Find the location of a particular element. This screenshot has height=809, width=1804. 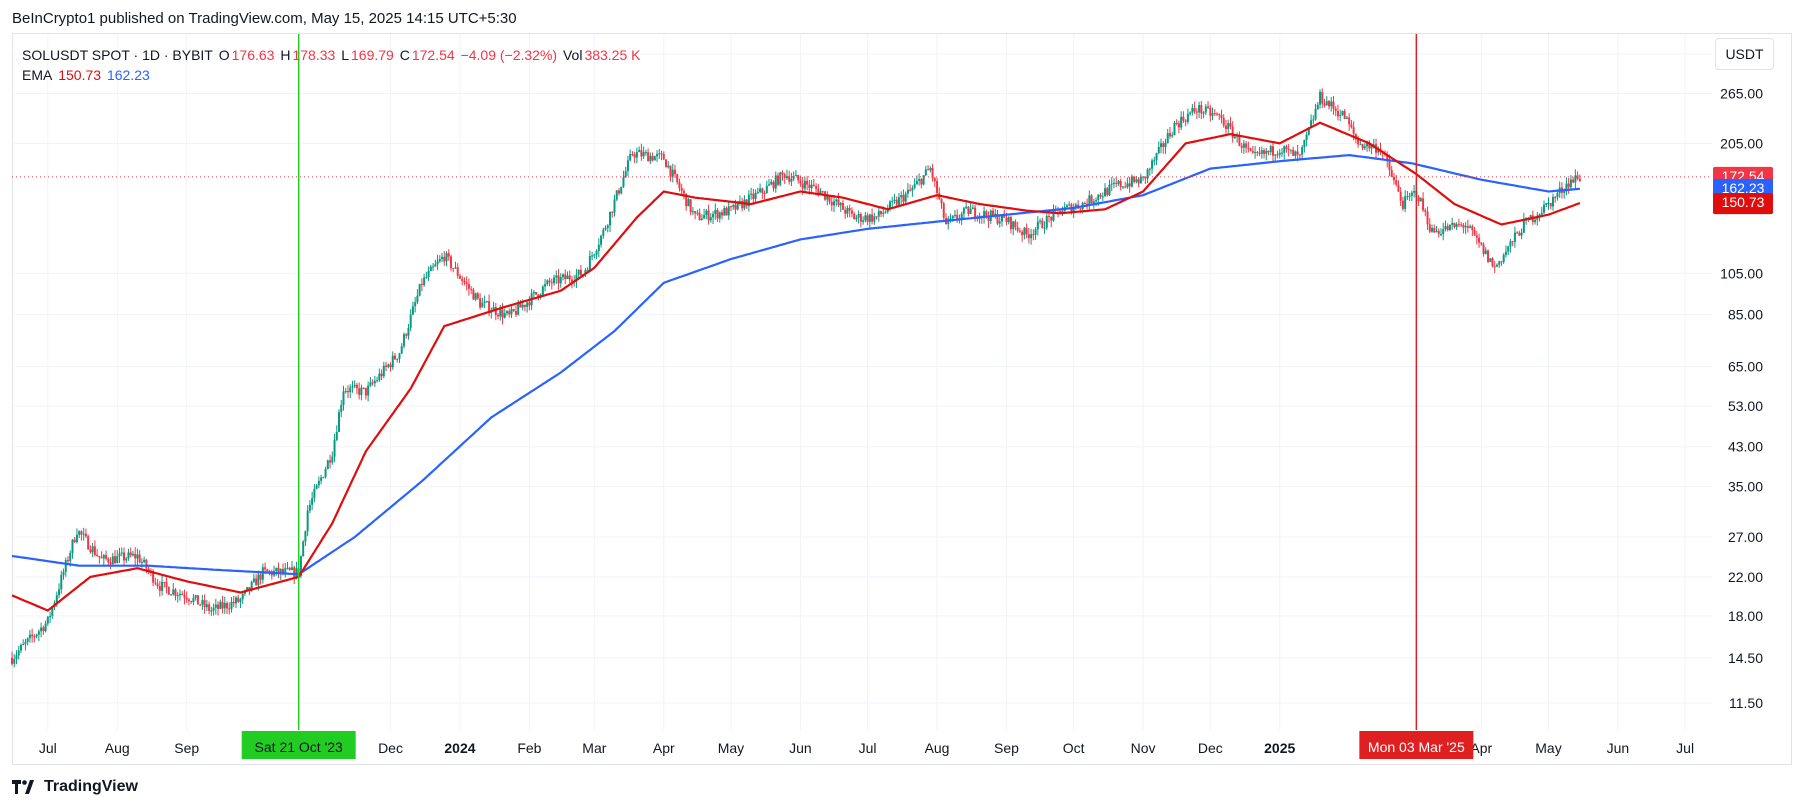

date-marker-label: Mon 03 Mar '25 is located at coordinates (1416, 747).